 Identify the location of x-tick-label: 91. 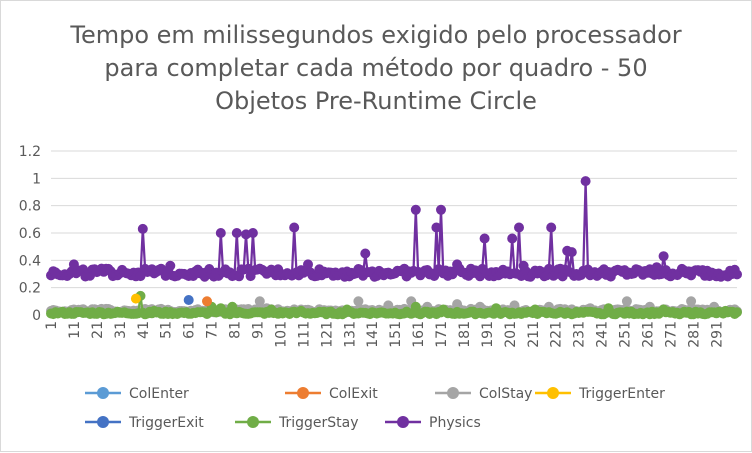
(258, 330).